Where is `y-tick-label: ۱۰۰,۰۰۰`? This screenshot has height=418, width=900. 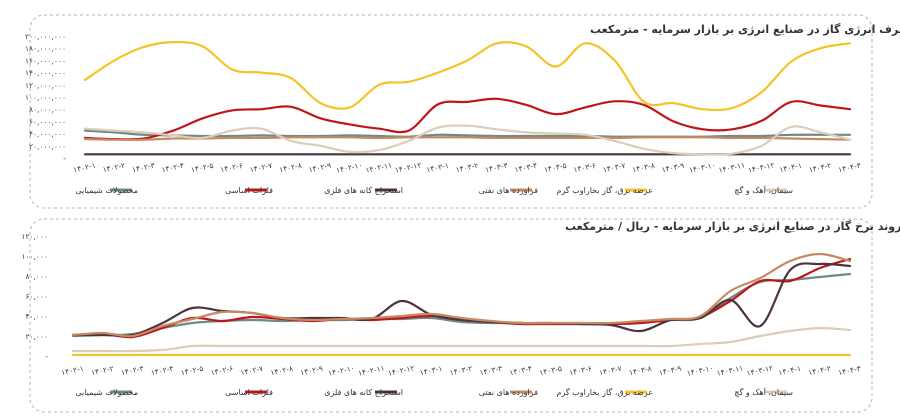
y-tick-label: ۱۰۰,۰۰۰ is located at coordinates (34, 256).